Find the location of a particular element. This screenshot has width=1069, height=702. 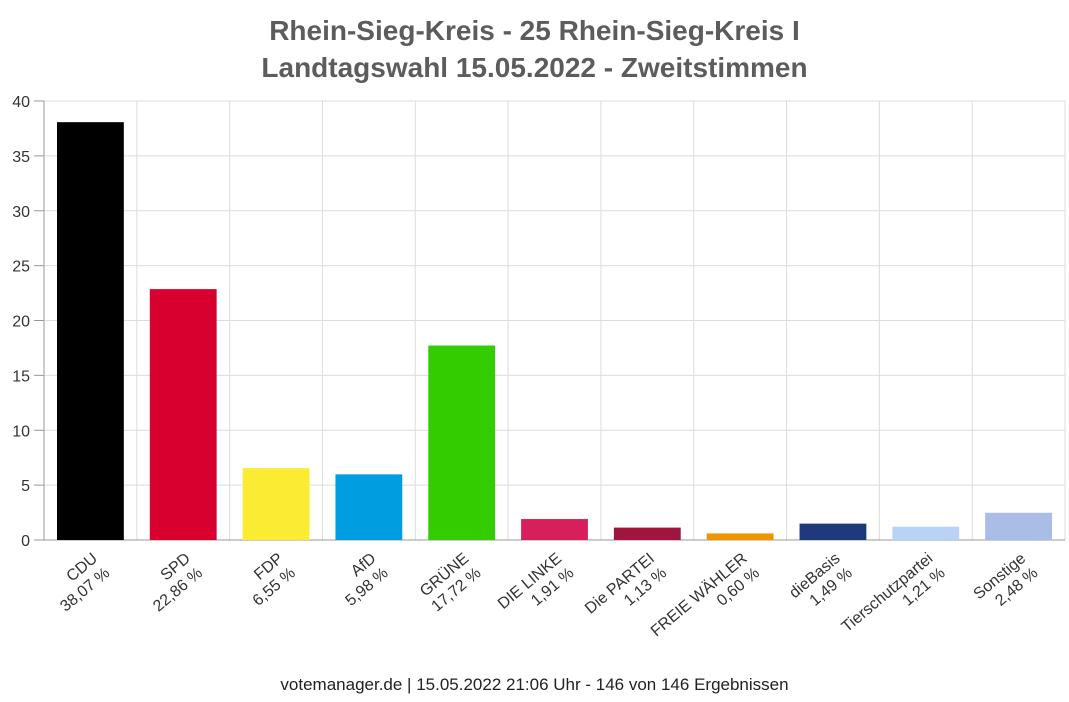

x-tick-label: Sonstige2,48 % is located at coordinates (1006, 584).